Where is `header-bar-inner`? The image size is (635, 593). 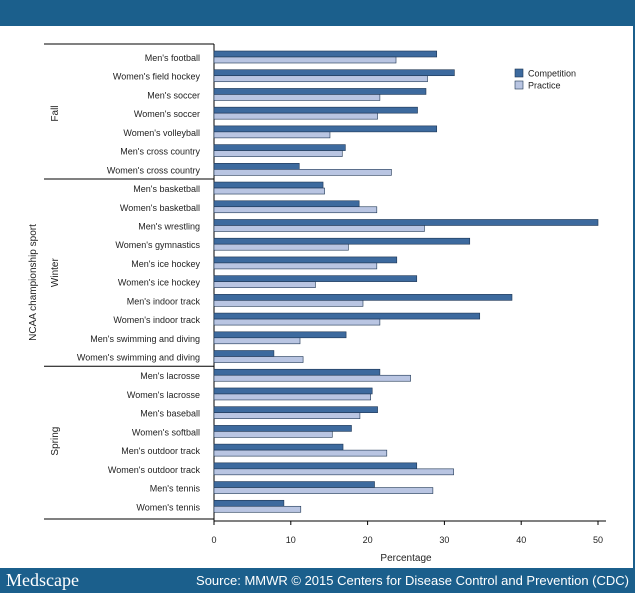
header-bar-inner is located at coordinates (300, 12).